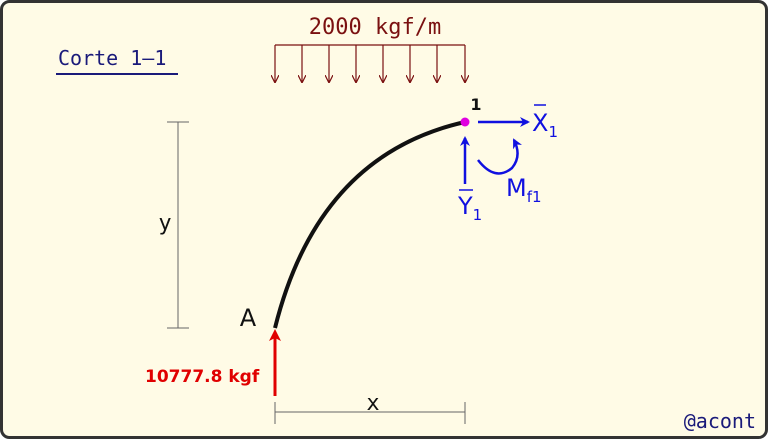 This screenshot has height=439, width=768. I want to click on dimension-label: x, so click(372, 403).